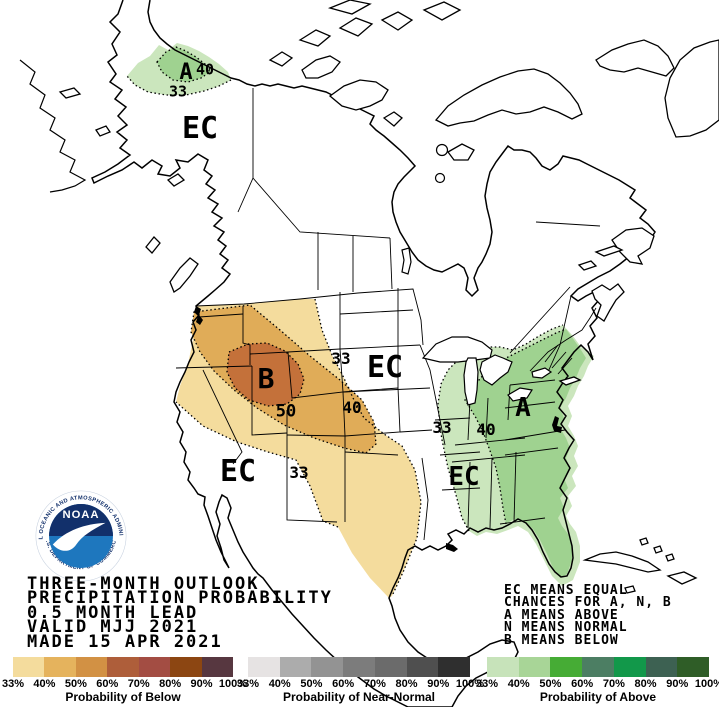 This screenshot has width=719, height=707. I want to click on lake-huron, so click(496, 370).